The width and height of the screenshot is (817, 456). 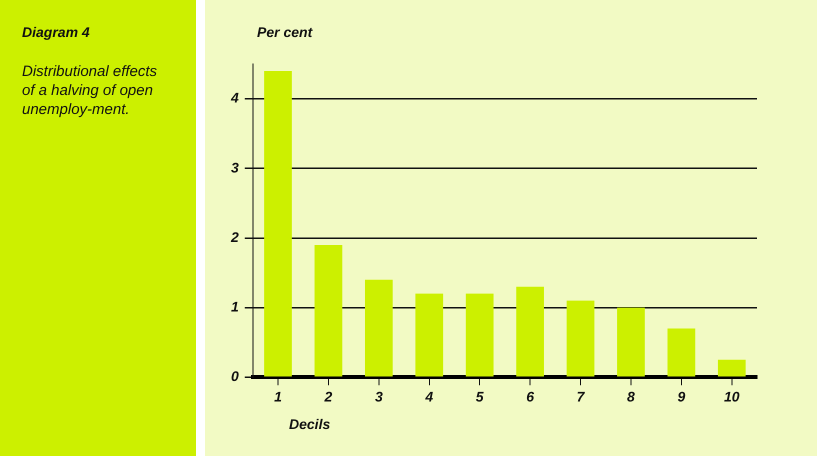 What do you see at coordinates (234, 306) in the screenshot?
I see `y-tick-label: 1` at bounding box center [234, 306].